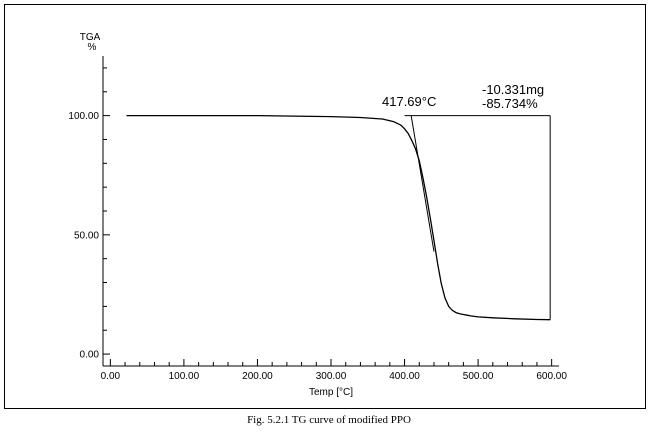 This screenshot has height=438, width=658. Describe the element at coordinates (331, 392) in the screenshot. I see `x-axis-title: Temp [°C]` at that location.